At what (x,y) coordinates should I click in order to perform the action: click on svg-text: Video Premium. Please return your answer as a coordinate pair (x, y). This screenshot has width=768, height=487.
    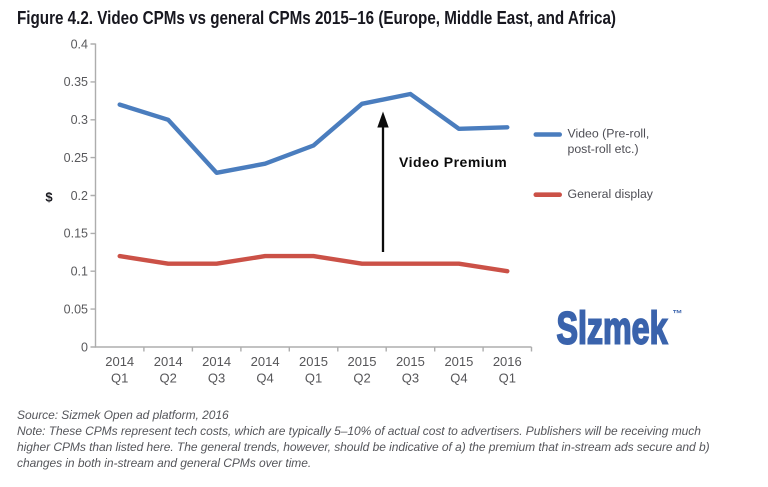
    Looking at the image, I should click on (453, 162).